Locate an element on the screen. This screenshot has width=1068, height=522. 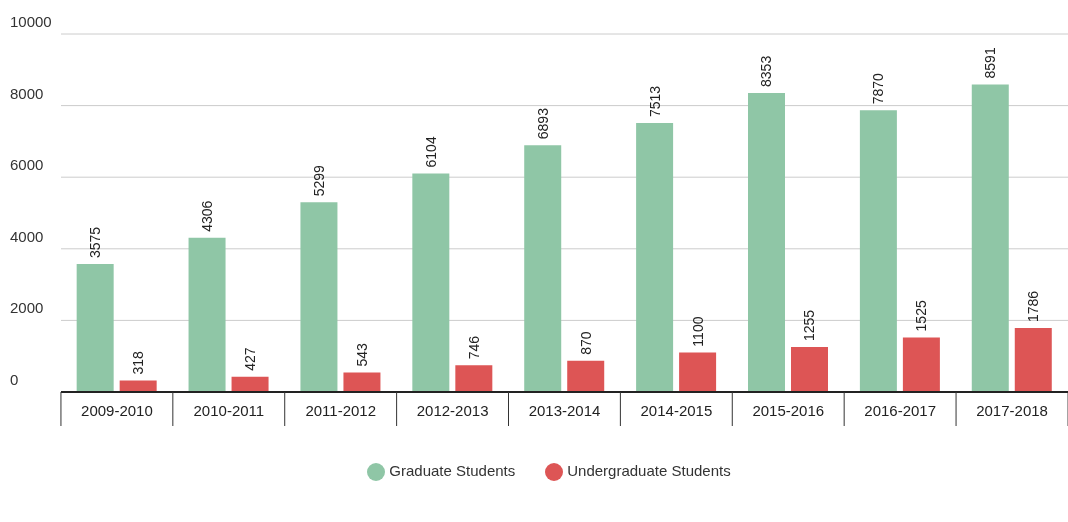
data-label: 427 is located at coordinates (250, 359).